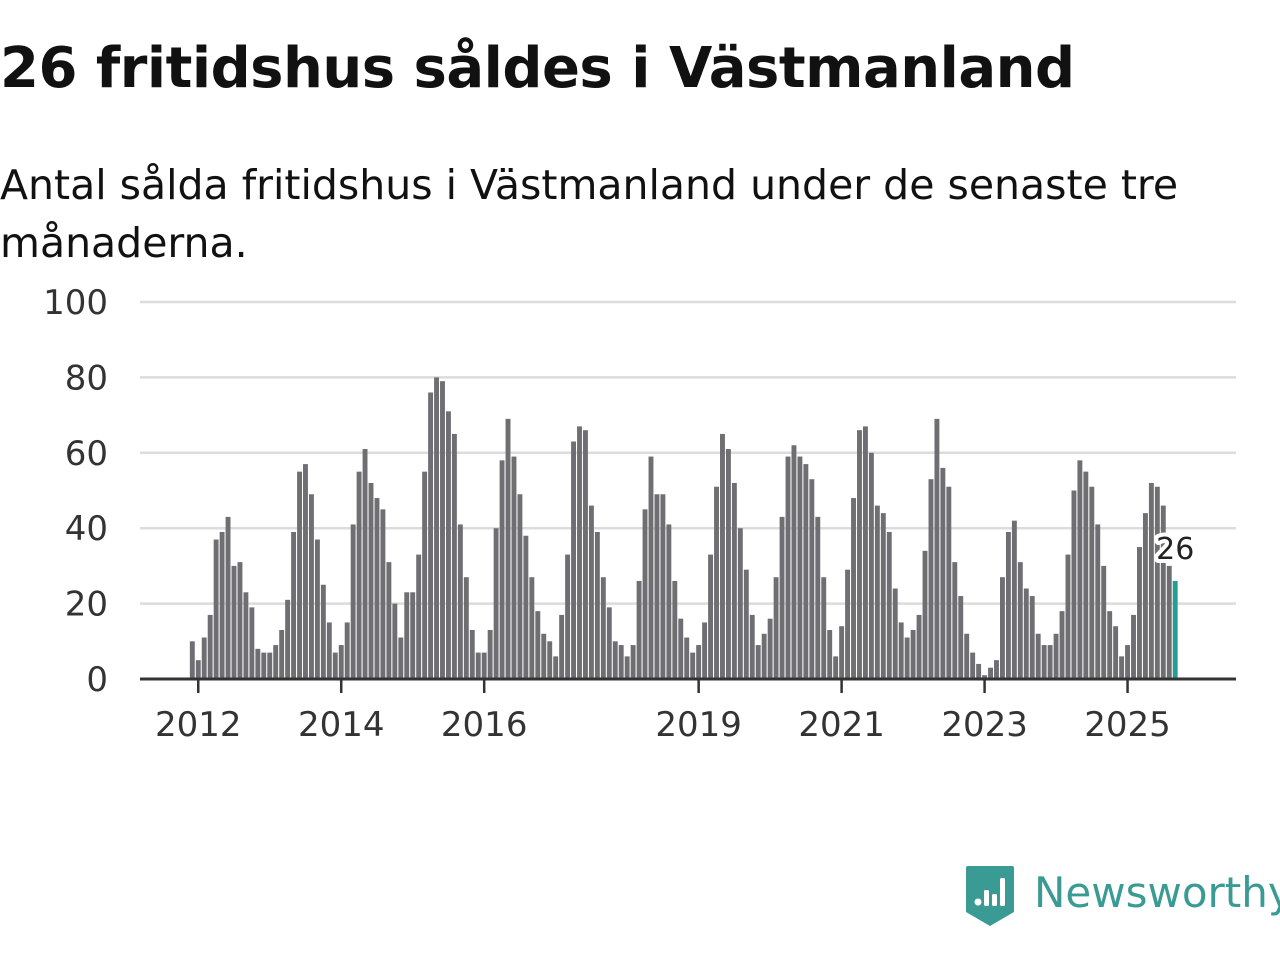 The image size is (1280, 960). I want to click on x-tick-label: 2019, so click(698, 725).